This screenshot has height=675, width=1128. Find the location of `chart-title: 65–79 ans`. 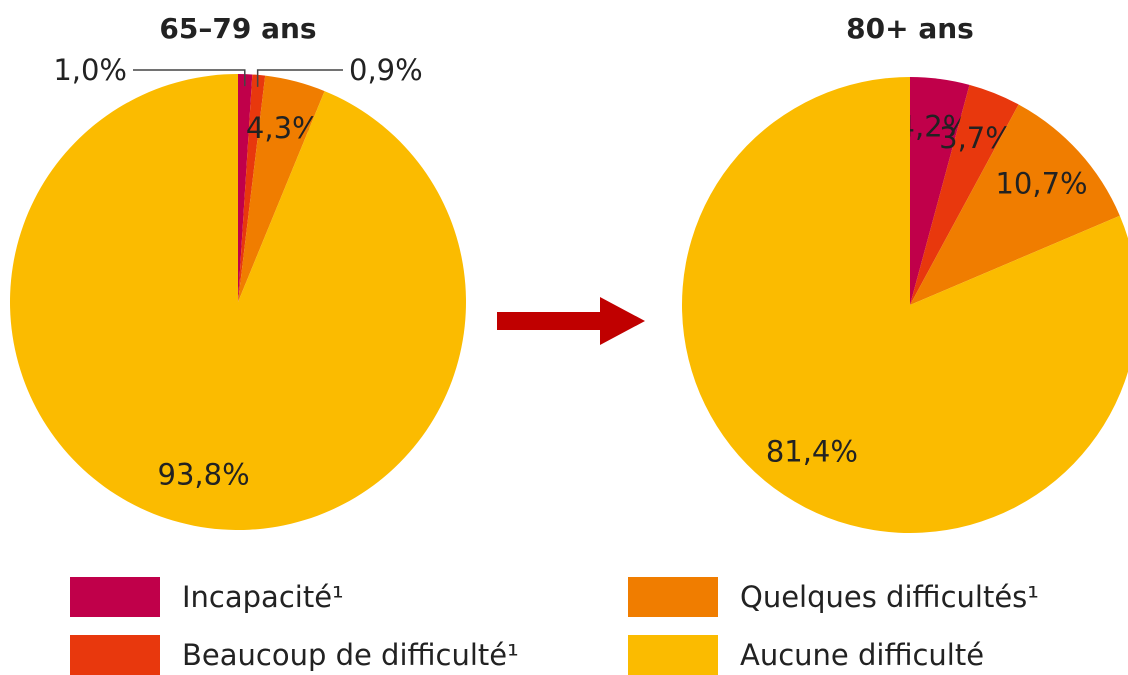

chart-title: 65–79 ans is located at coordinates (237, 28).